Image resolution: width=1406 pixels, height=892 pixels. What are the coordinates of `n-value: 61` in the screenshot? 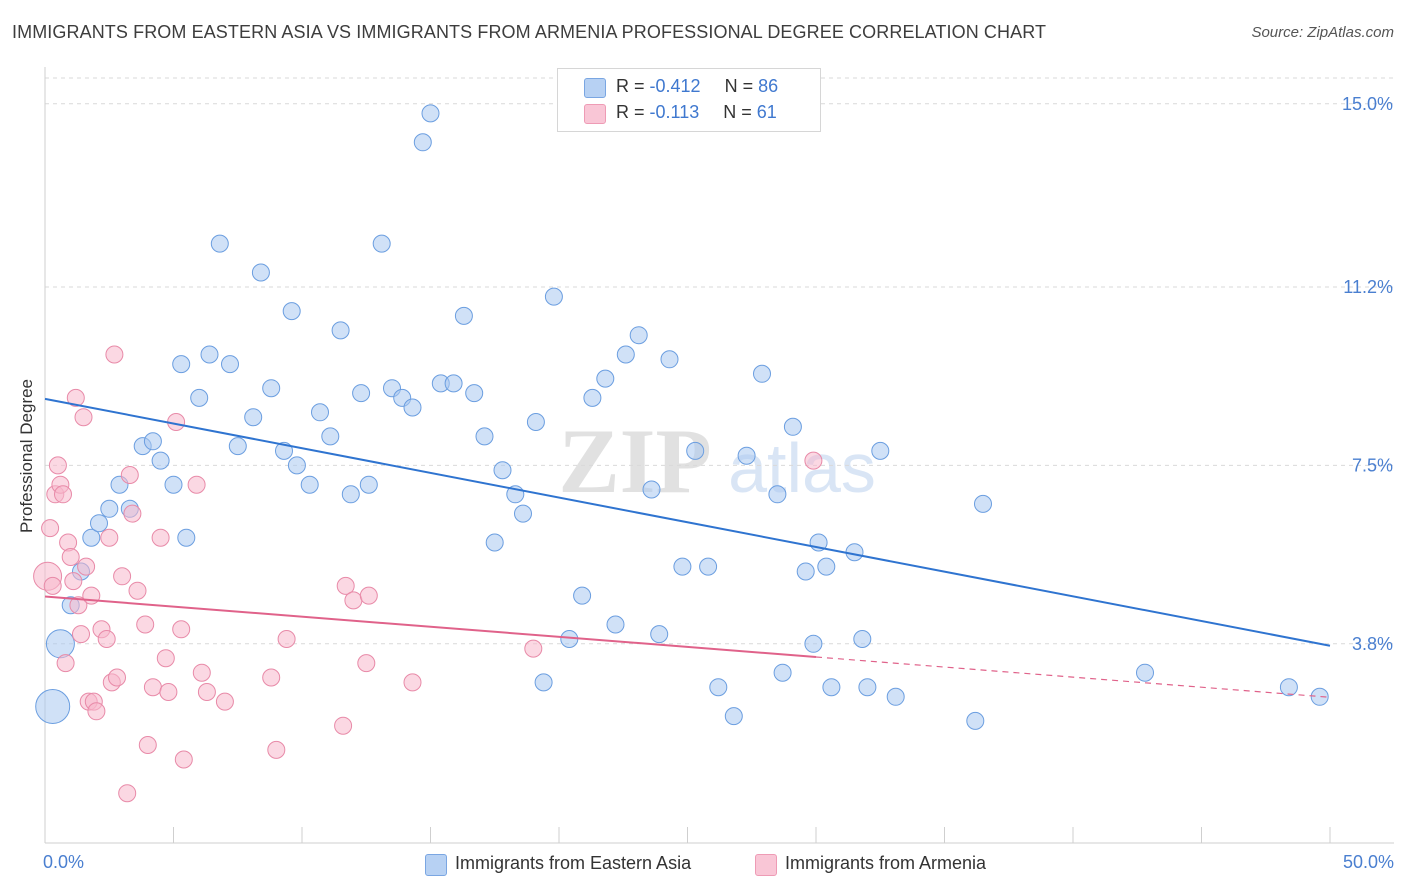 It's located at (766, 112).